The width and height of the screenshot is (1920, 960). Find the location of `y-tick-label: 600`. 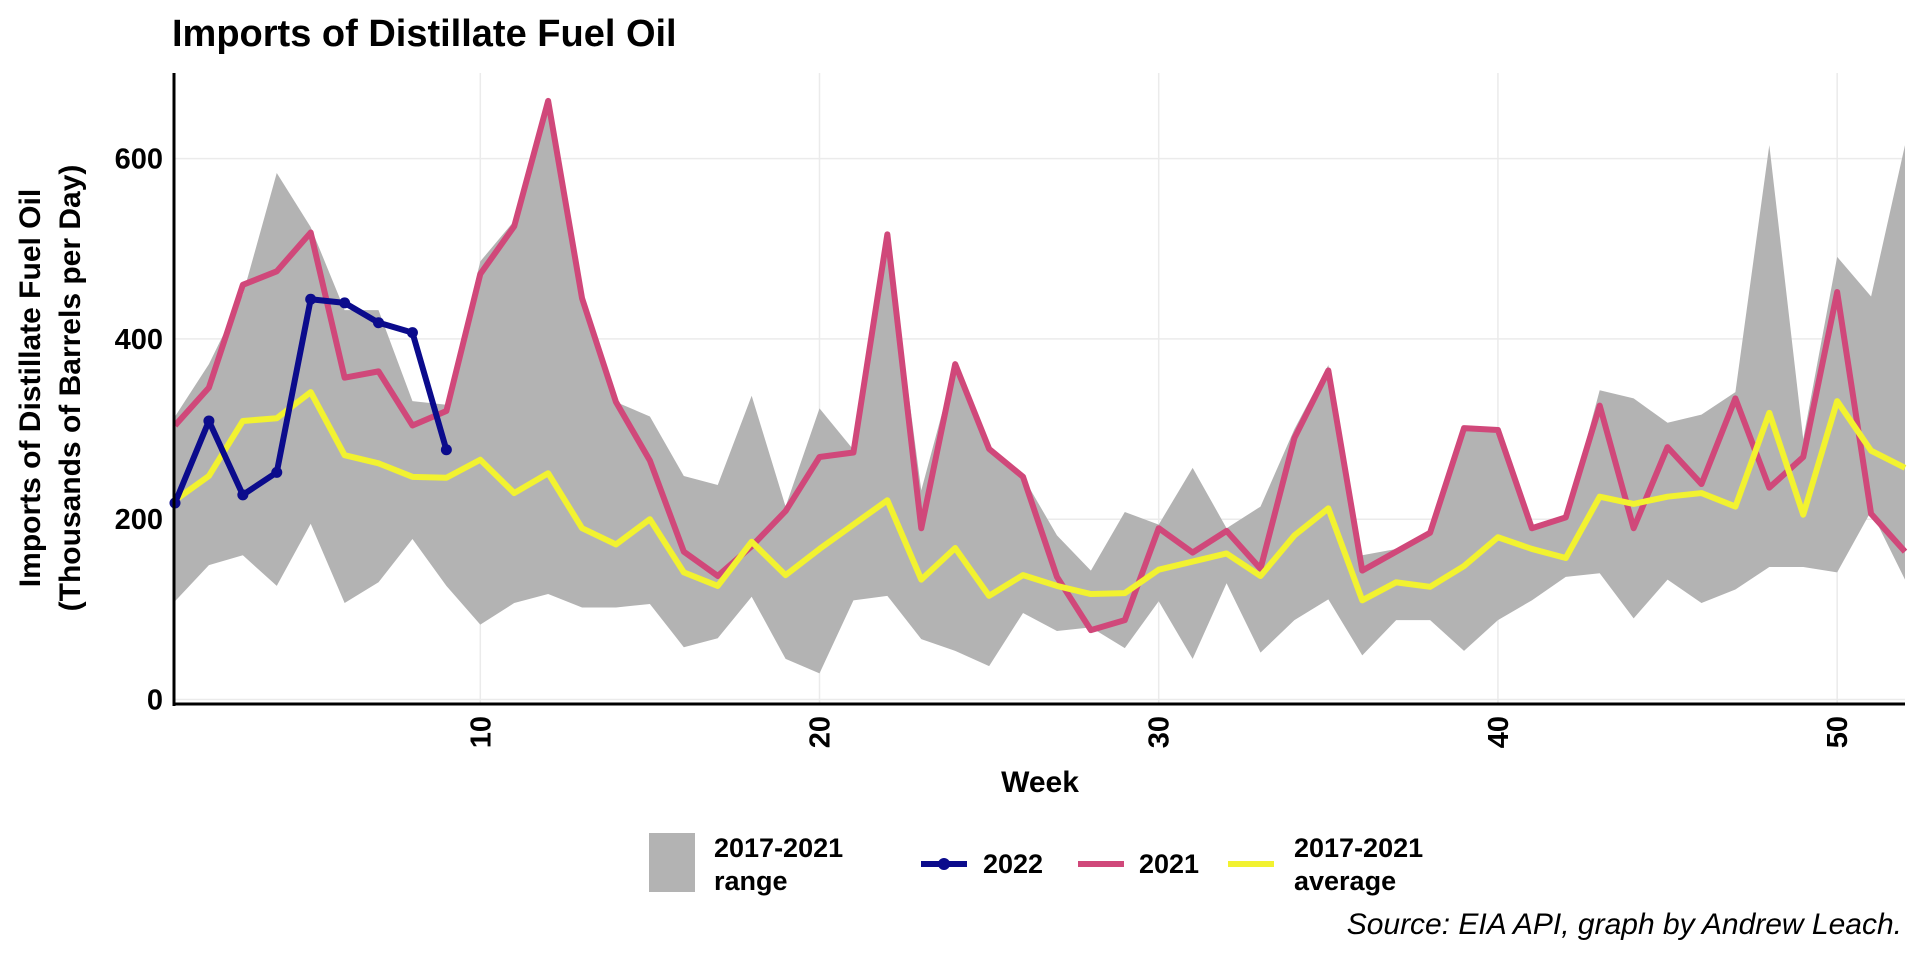

y-tick-label: 600 is located at coordinates (139, 160).